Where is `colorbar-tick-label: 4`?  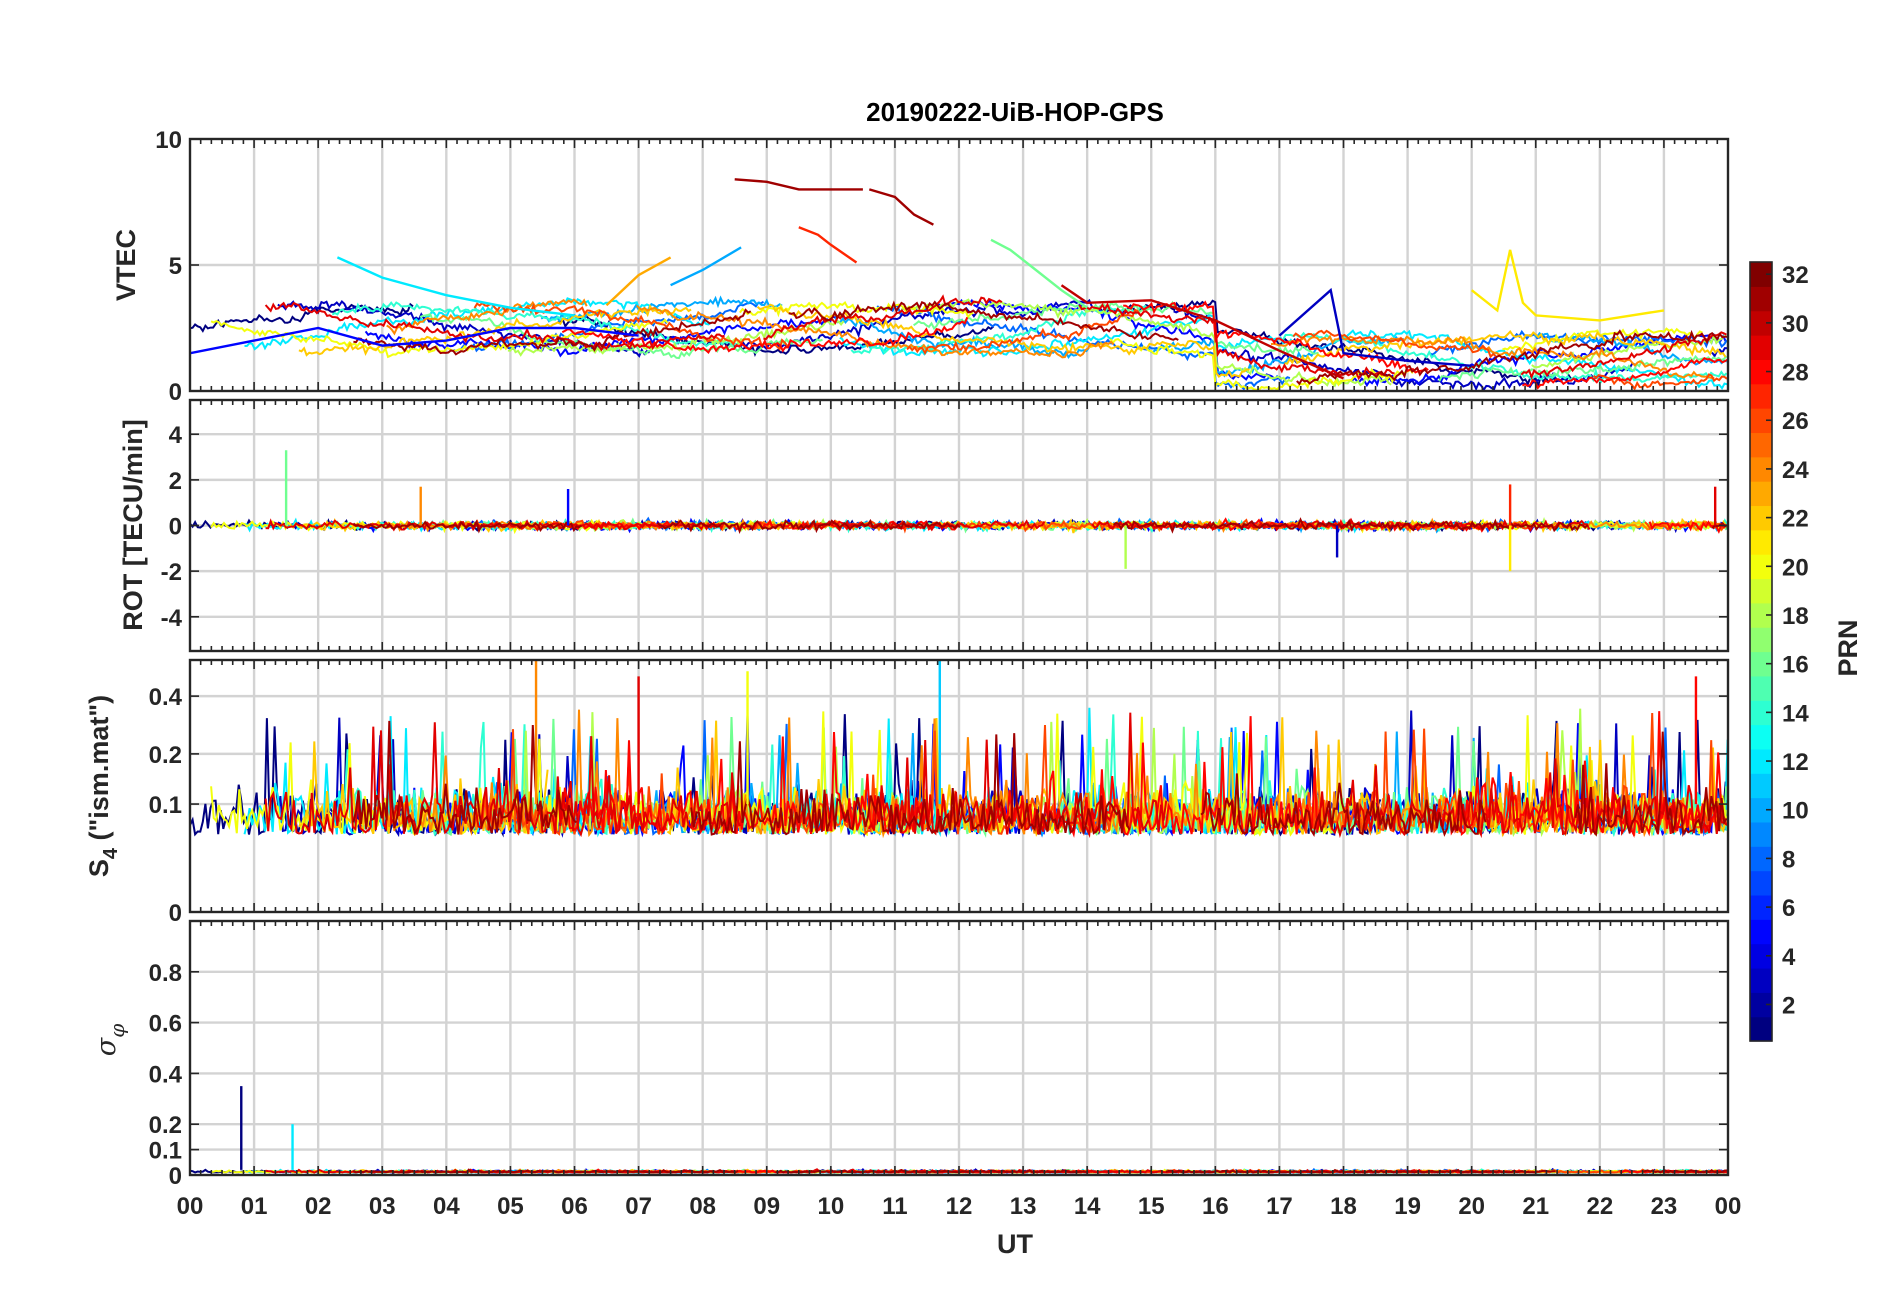
colorbar-tick-label: 4 is located at coordinates (1789, 957).